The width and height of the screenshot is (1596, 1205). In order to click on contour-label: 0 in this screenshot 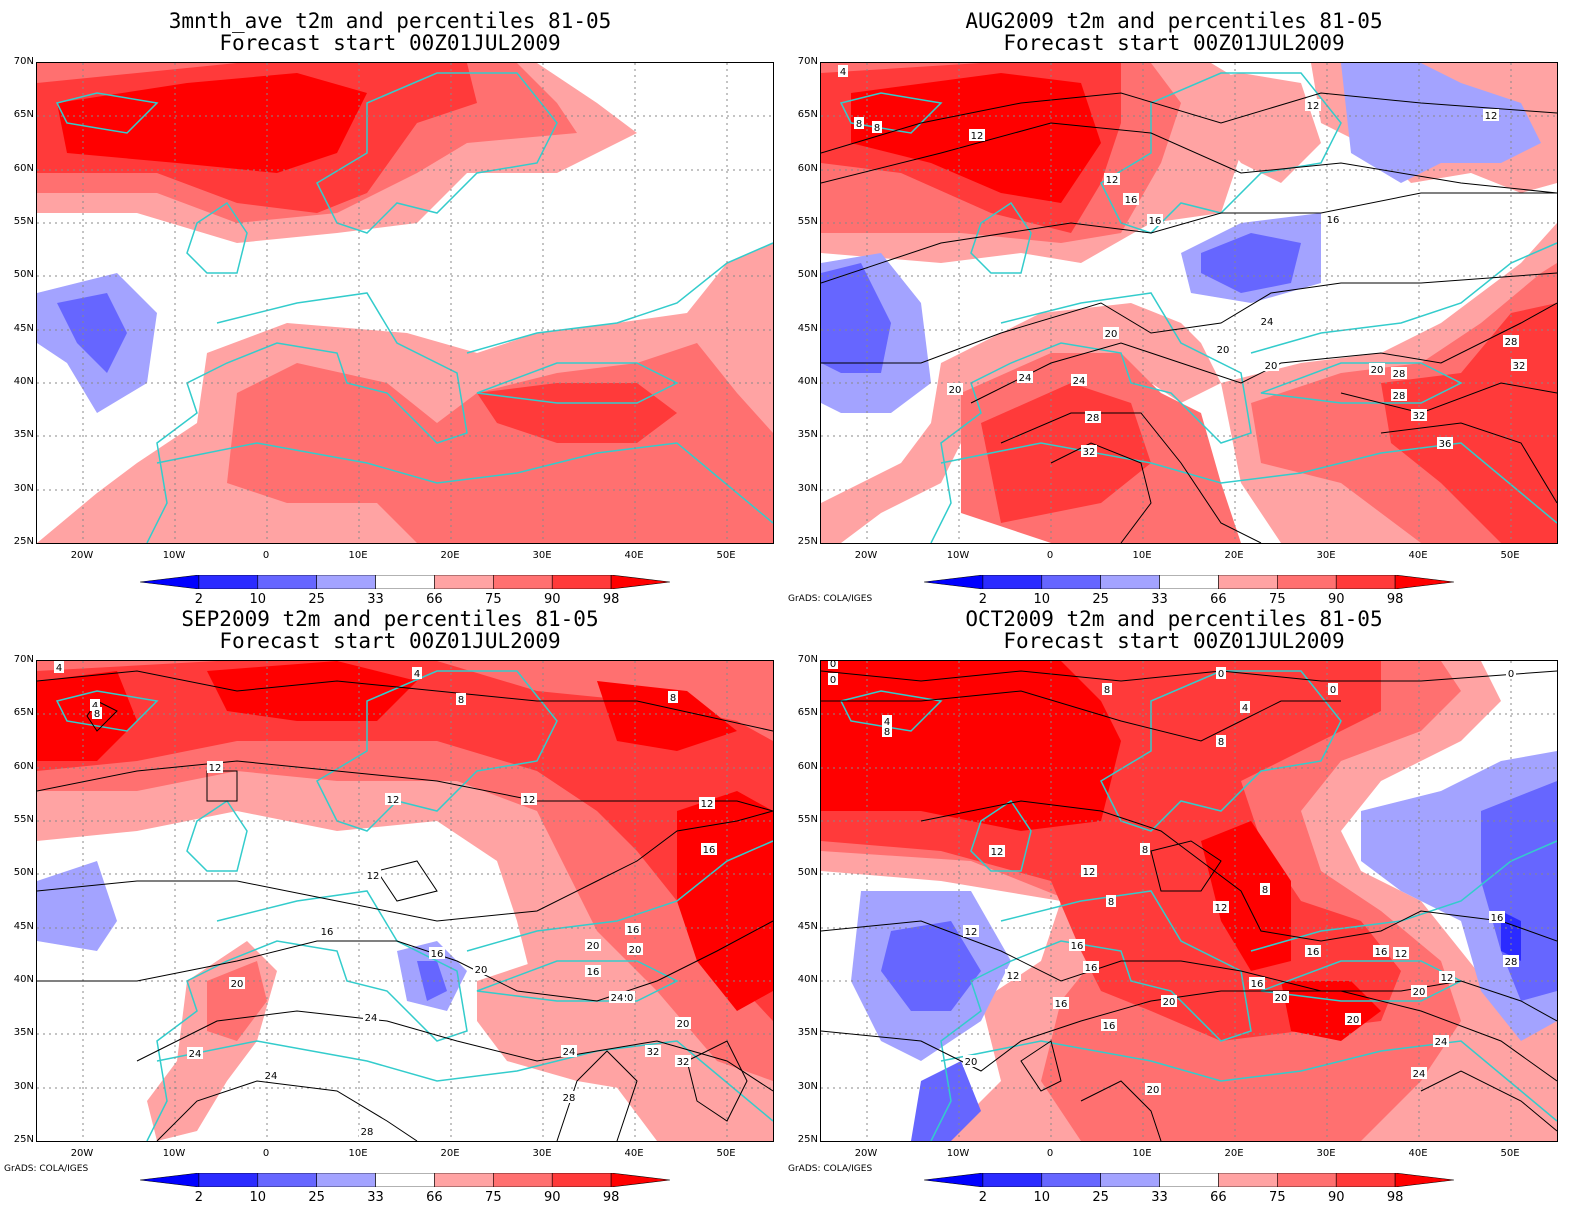, I will do `click(1333, 689)`.